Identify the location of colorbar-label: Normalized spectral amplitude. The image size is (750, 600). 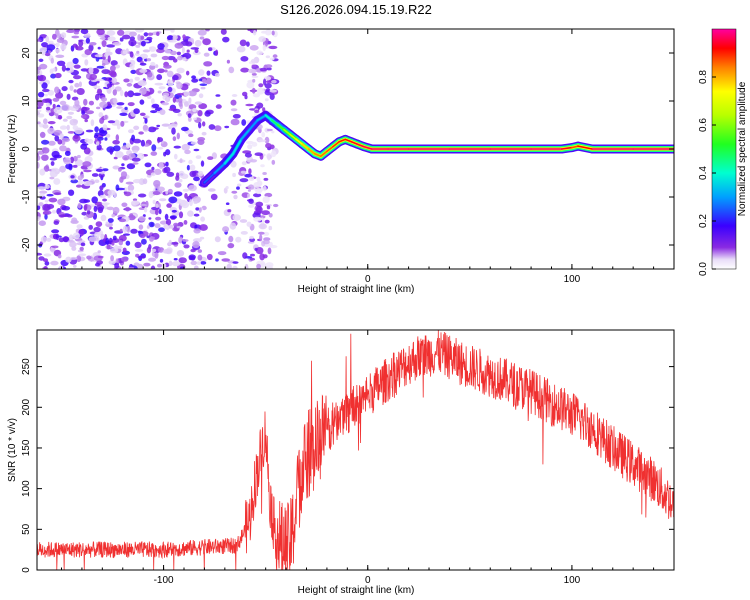
(742, 148).